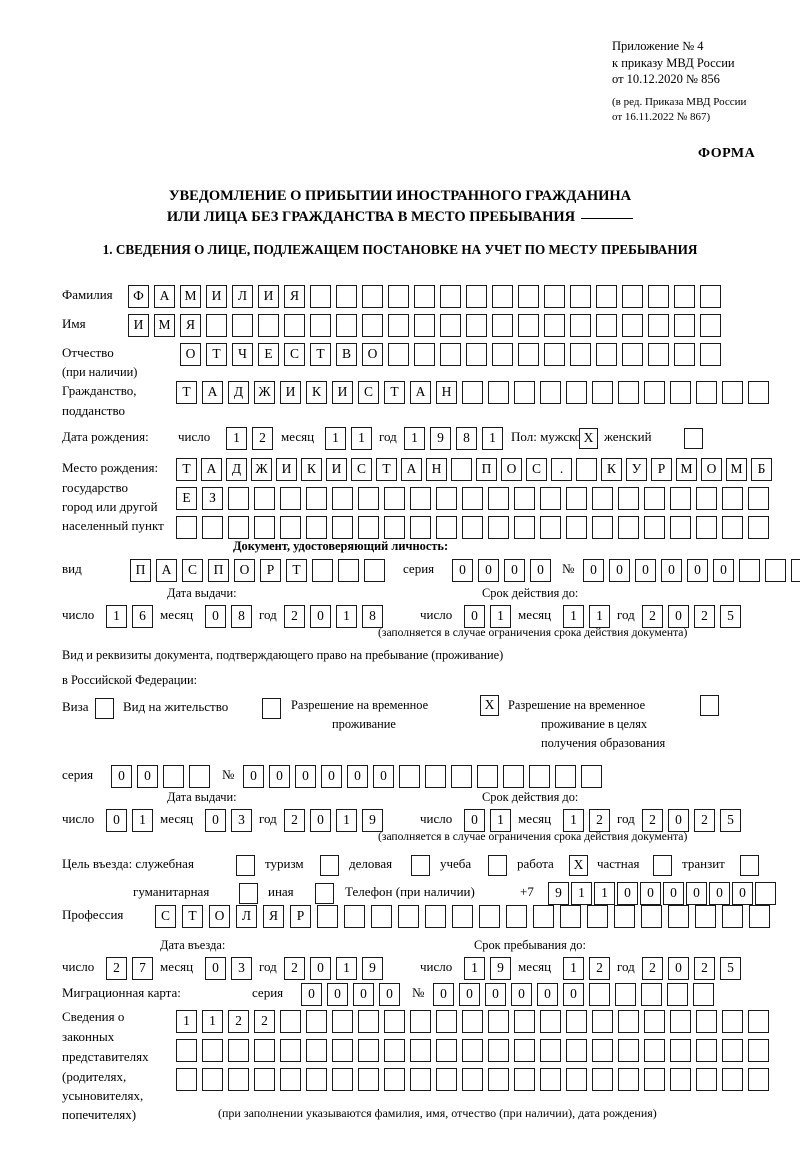 This screenshot has width=800, height=1163. I want to click on temp-residence-checkbox: X, so click(489, 705).